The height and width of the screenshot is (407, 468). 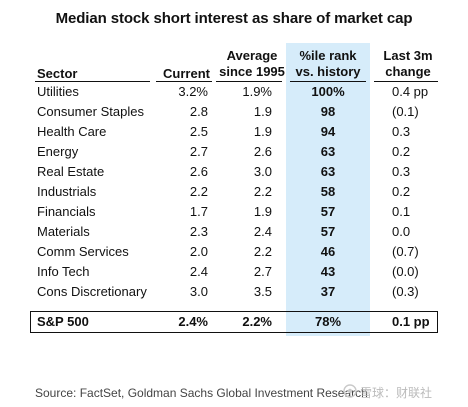 I want to click on watermark: 雪球：财联社, so click(x=396, y=393).